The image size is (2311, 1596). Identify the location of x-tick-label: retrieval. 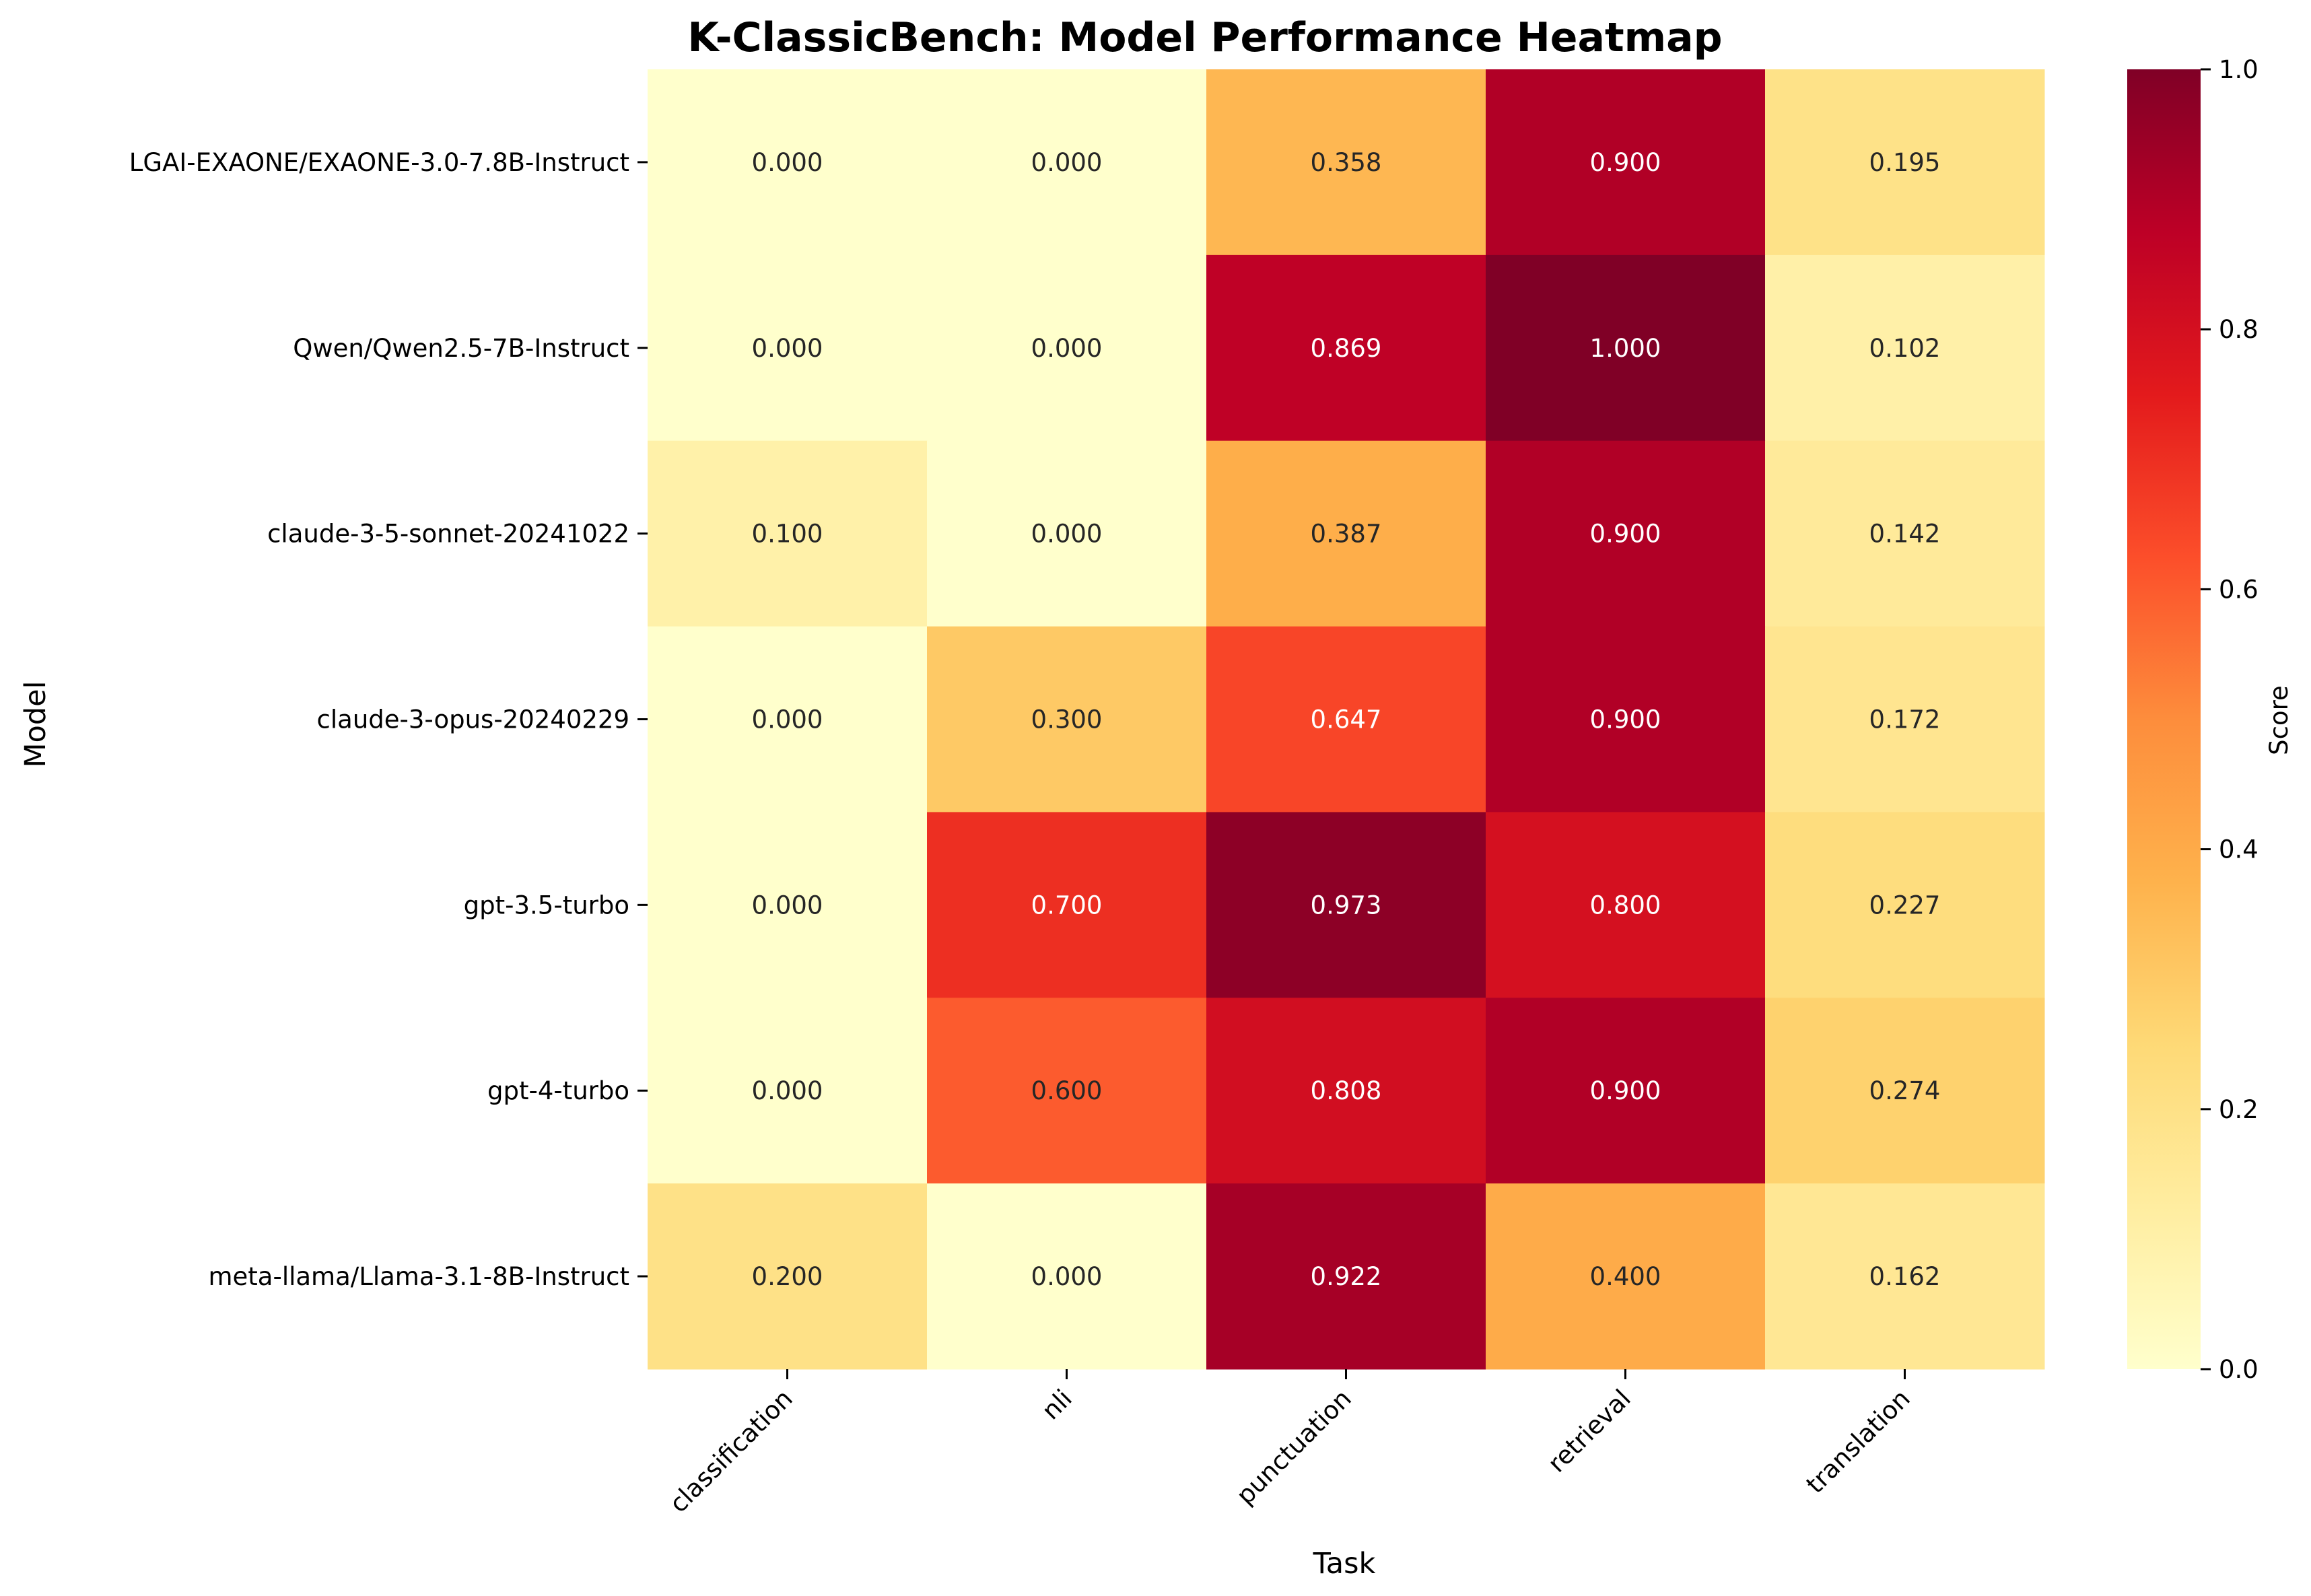
(1589, 1431).